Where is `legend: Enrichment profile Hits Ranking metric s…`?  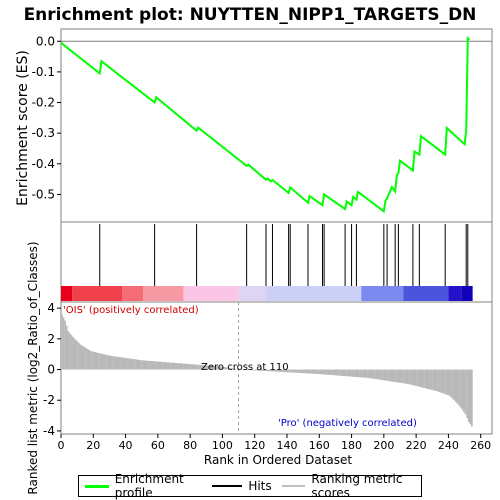 legend: Enrichment profile Hits Ranking metric s… is located at coordinates (250, 486).